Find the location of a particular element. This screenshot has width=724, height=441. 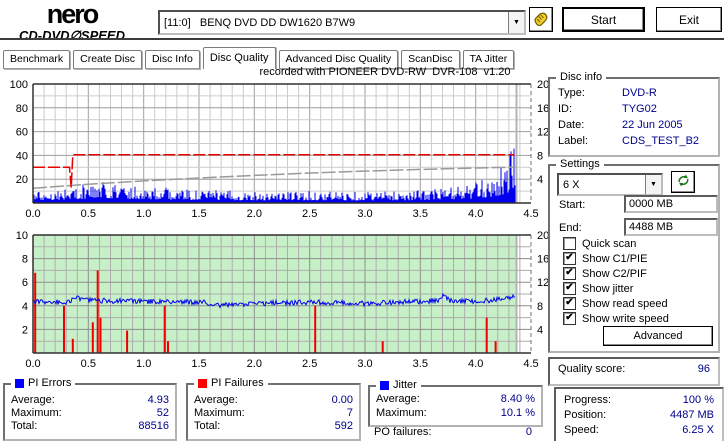

scan-end-label: End: is located at coordinates (570, 228).